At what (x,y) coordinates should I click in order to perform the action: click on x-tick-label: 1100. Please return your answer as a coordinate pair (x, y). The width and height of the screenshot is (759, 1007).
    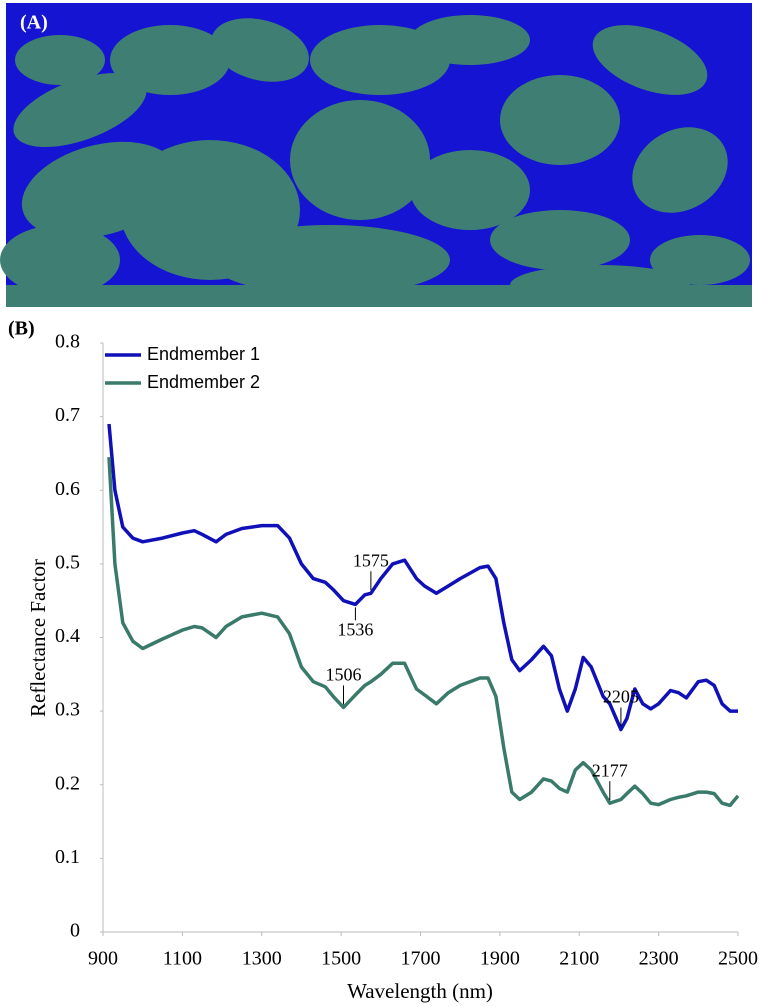
    Looking at the image, I should click on (182, 959).